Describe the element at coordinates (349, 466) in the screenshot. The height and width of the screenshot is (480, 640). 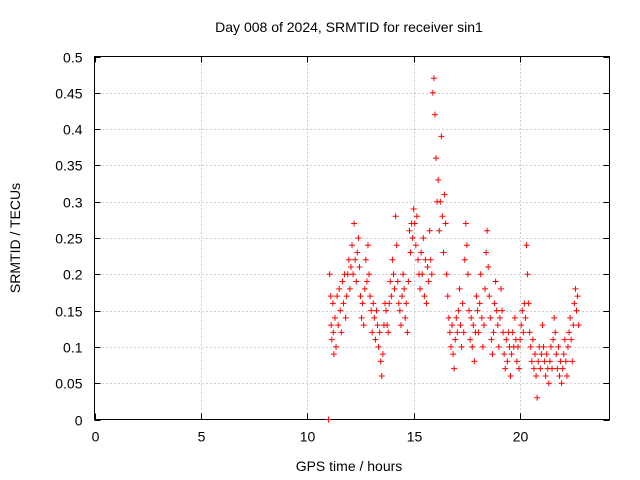
I see `x-axis-title: GPS time / hours` at that location.